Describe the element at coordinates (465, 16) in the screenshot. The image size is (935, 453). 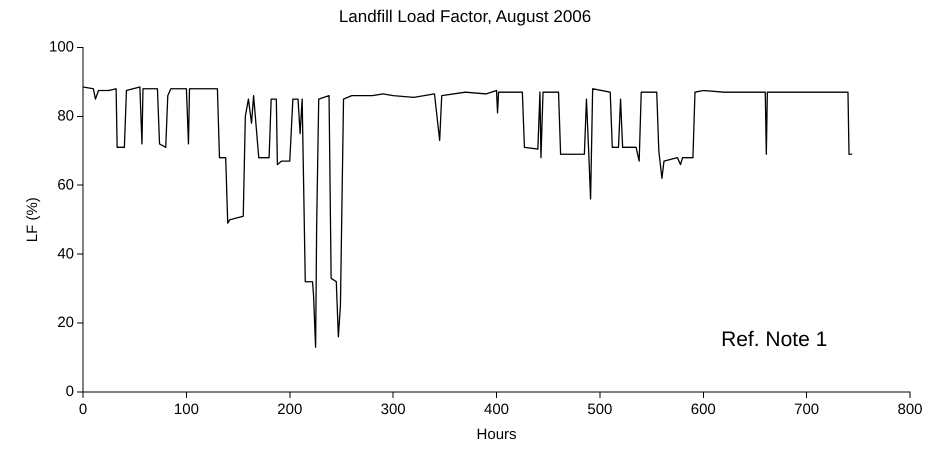
I see `chart-title: Landfill Load Factor, August 2006` at that location.